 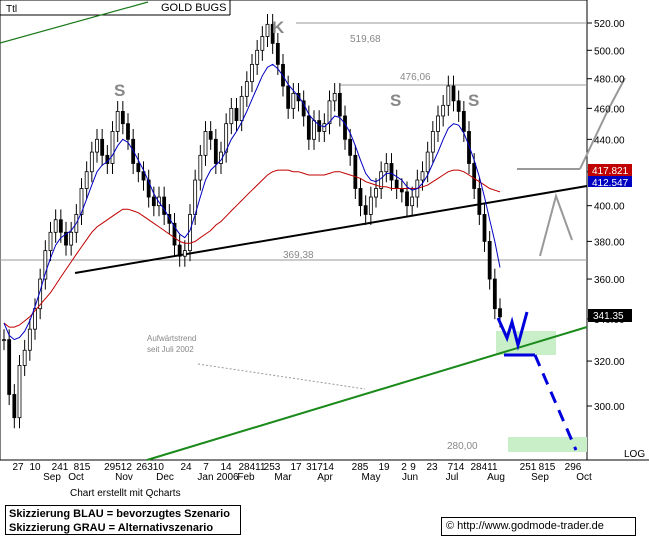 What do you see at coordinates (118, 467) in the screenshot?
I see `x-day-tick-label: 29512` at bounding box center [118, 467].